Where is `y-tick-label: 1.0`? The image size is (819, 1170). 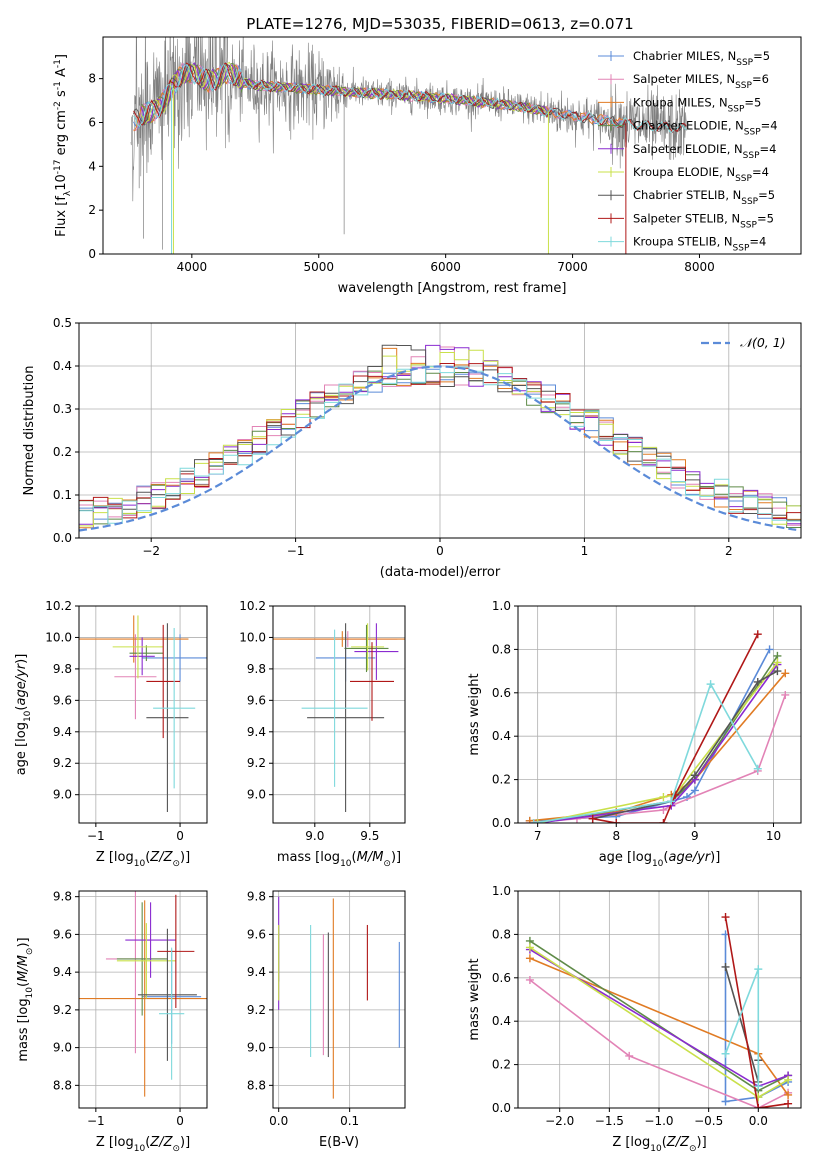 y-tick-label: 1.0 is located at coordinates (501, 606).